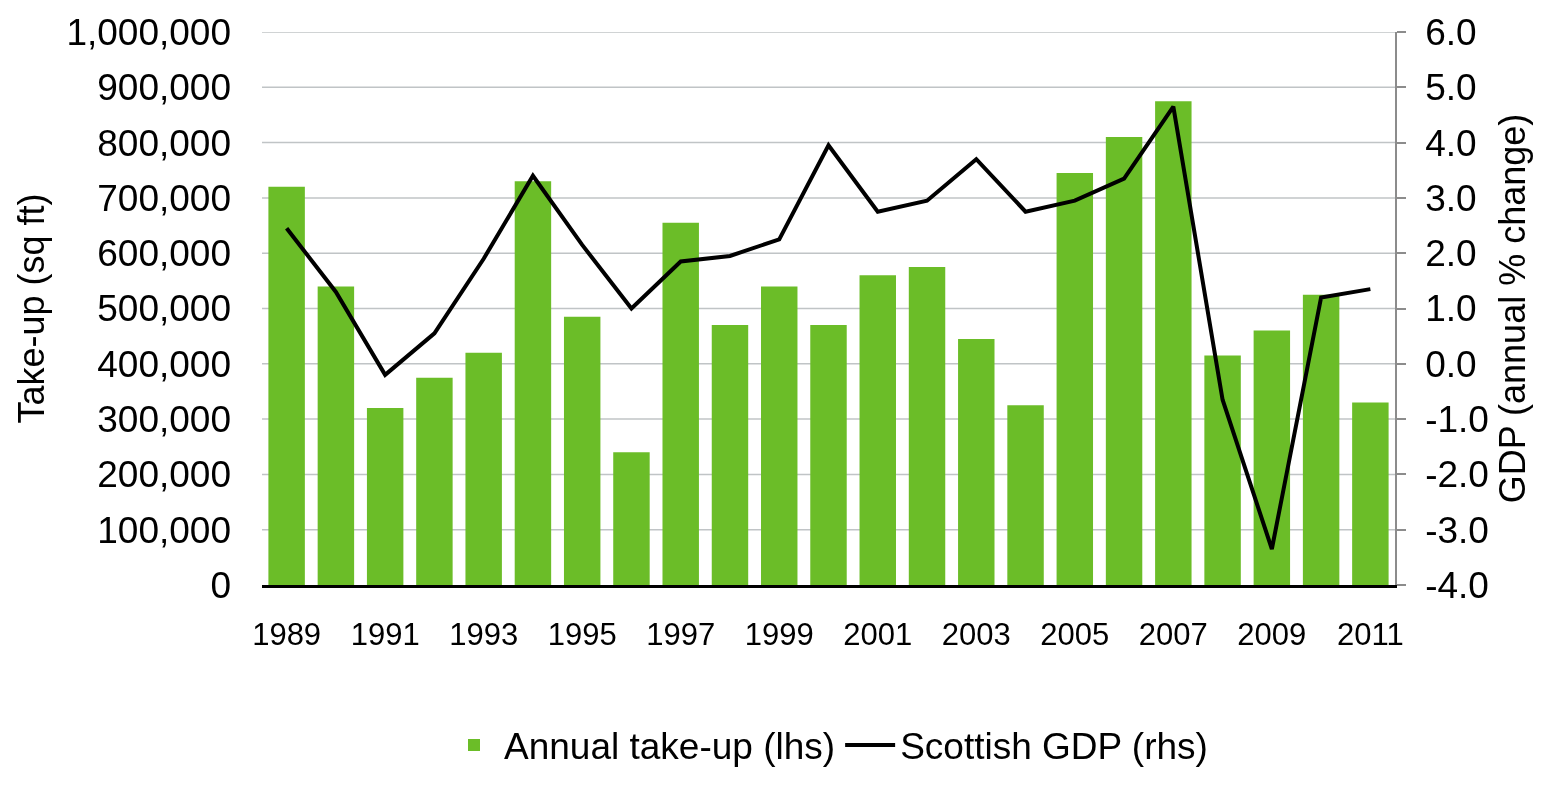 The image size is (1549, 788). Describe the element at coordinates (164, 88) in the screenshot. I see `y-tick-label: 900,000` at that location.